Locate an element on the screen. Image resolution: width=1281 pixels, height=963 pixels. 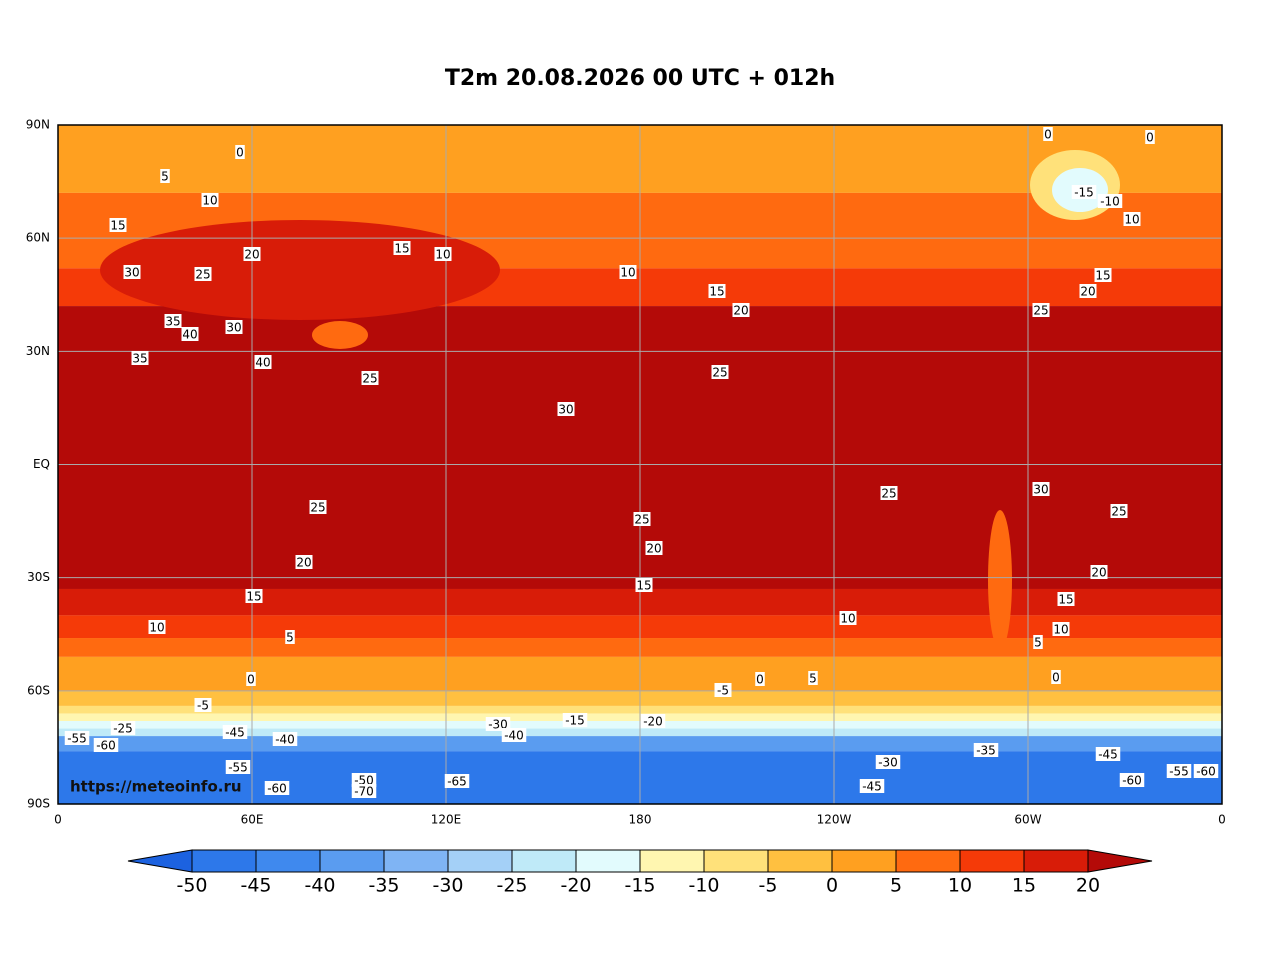
andes-cool is located at coordinates (1000, 580).